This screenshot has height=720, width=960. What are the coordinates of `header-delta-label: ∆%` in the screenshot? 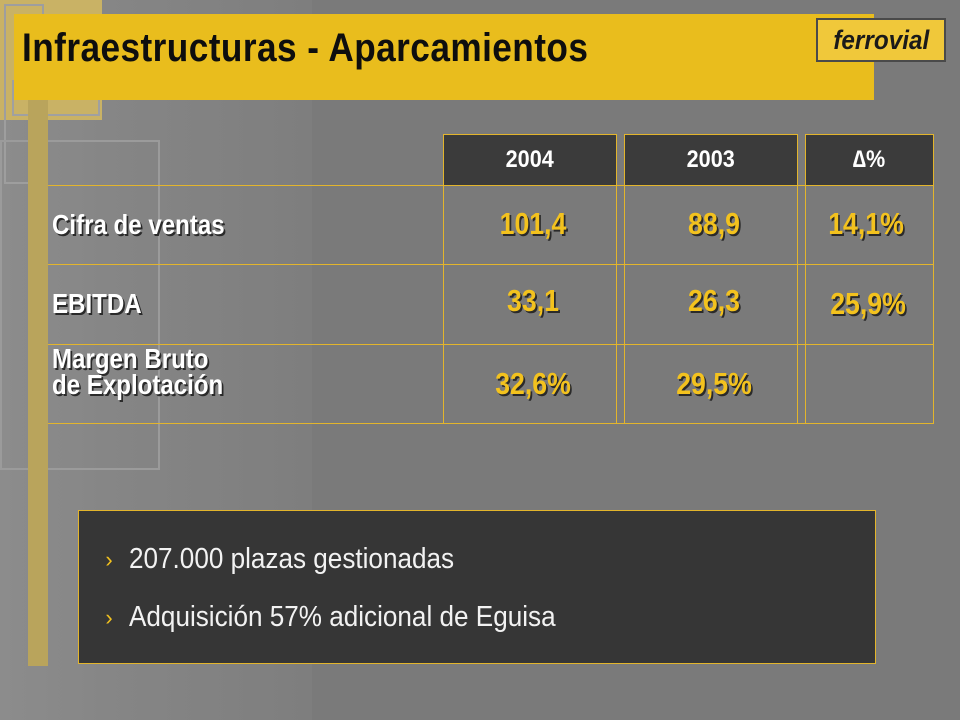 It's located at (869, 159).